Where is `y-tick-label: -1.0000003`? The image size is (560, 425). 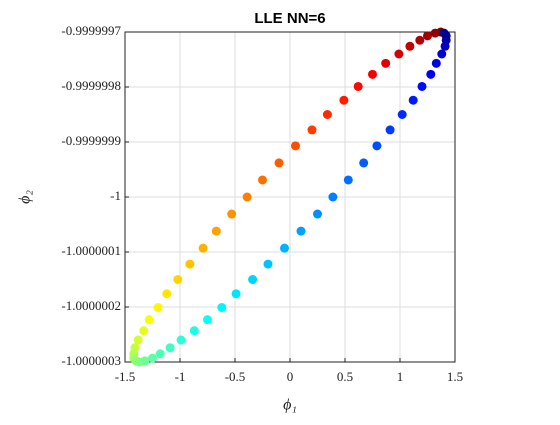 y-tick-label: -1.0000003 is located at coordinates (91, 360).